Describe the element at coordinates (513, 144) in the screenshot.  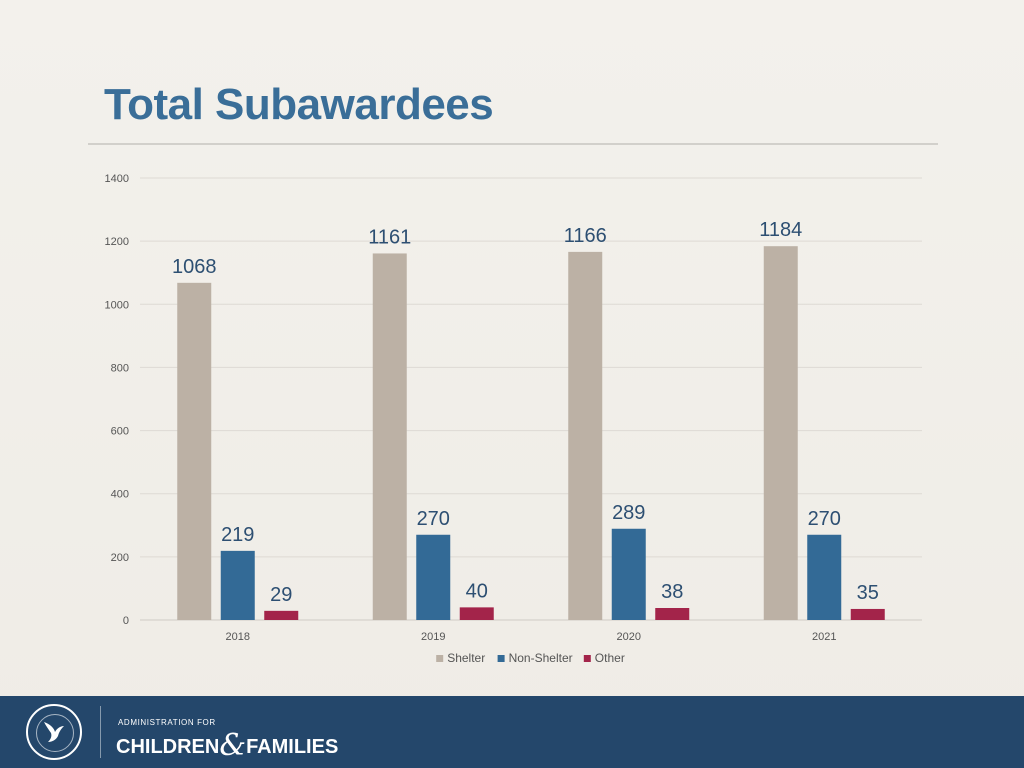
I see `title-divider` at that location.